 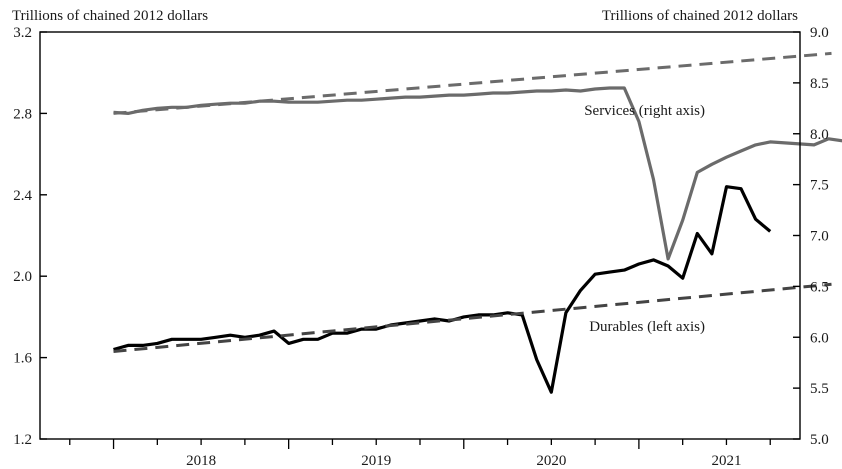 I want to click on x-tick-label: 2021, so click(x=726, y=461).